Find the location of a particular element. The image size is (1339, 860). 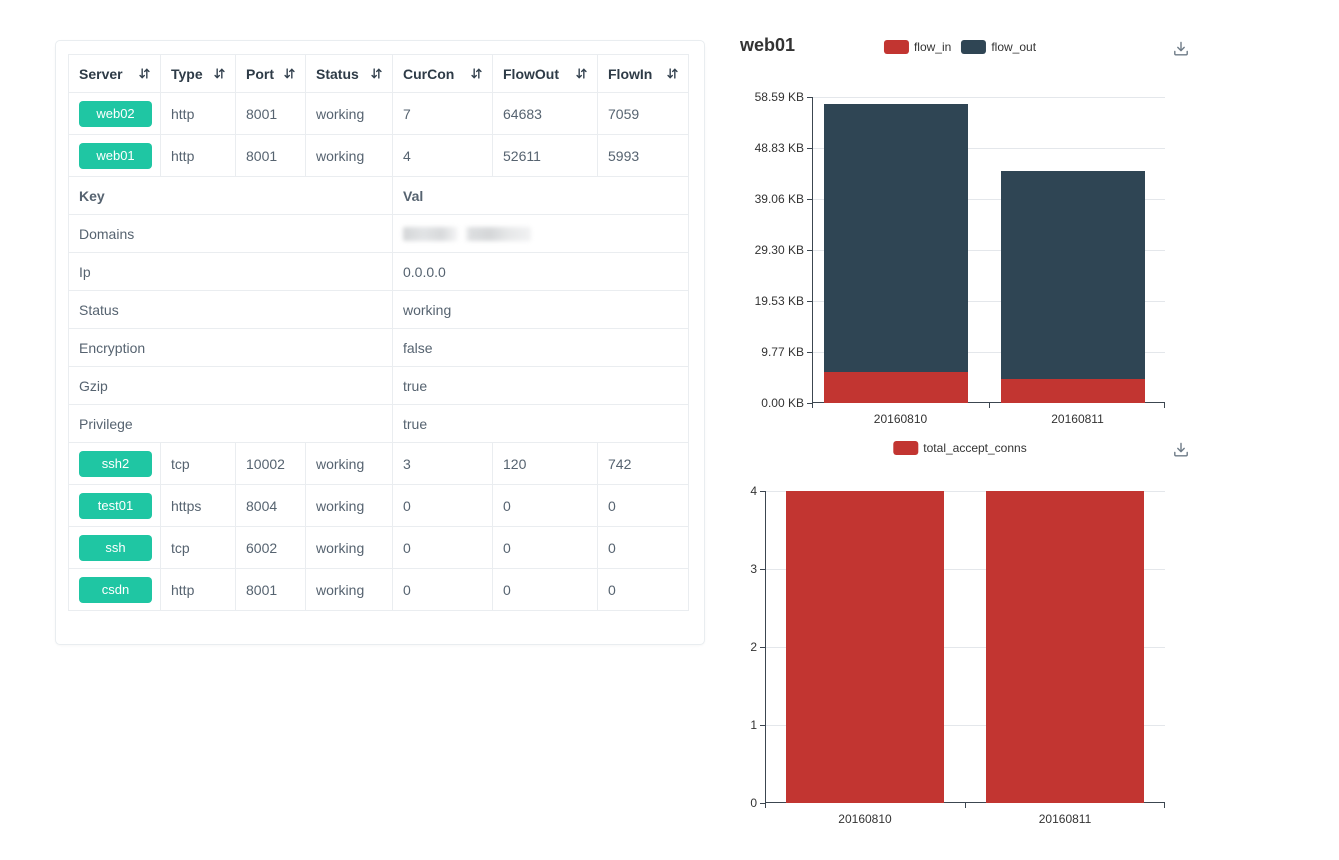

server-badge-ssh: ssh is located at coordinates (115, 547).